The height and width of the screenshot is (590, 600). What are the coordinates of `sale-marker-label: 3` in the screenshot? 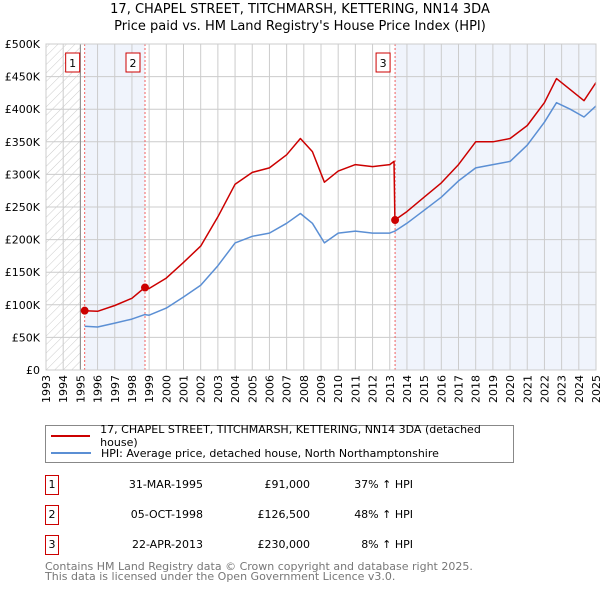 It's located at (52, 545).